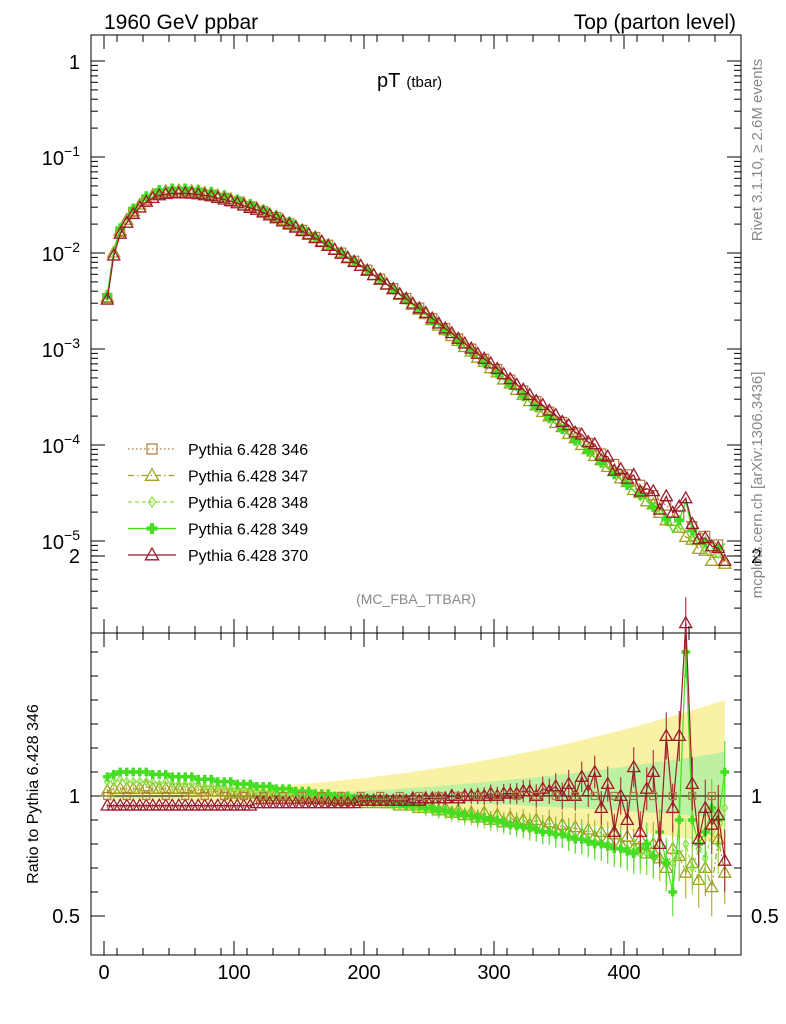 This screenshot has height=1024, width=786. What do you see at coordinates (72, 247) in the screenshot?
I see `y-tick-label-exp: −2` at bounding box center [72, 247].